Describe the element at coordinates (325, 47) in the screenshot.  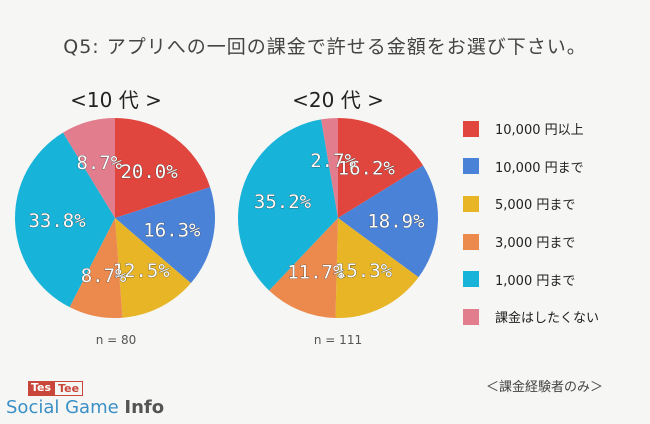
I see `chart-title: Q5: アプリへの一回の課金で許せる金額をお選び下さい。` at that location.